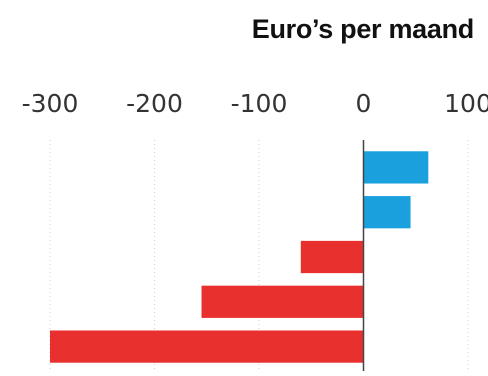  I want to click on x-tick-label: -200, so click(154, 103).